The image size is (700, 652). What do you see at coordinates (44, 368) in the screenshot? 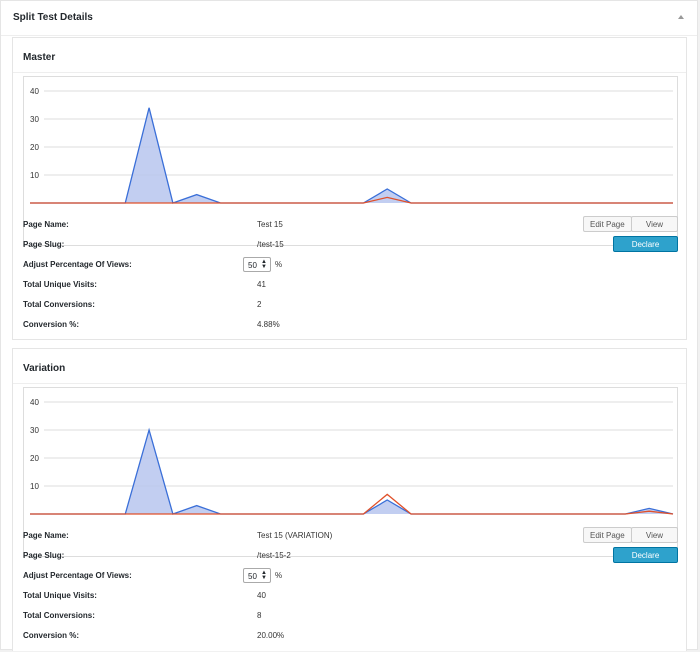
I see `panel-title: Variation` at bounding box center [44, 368].